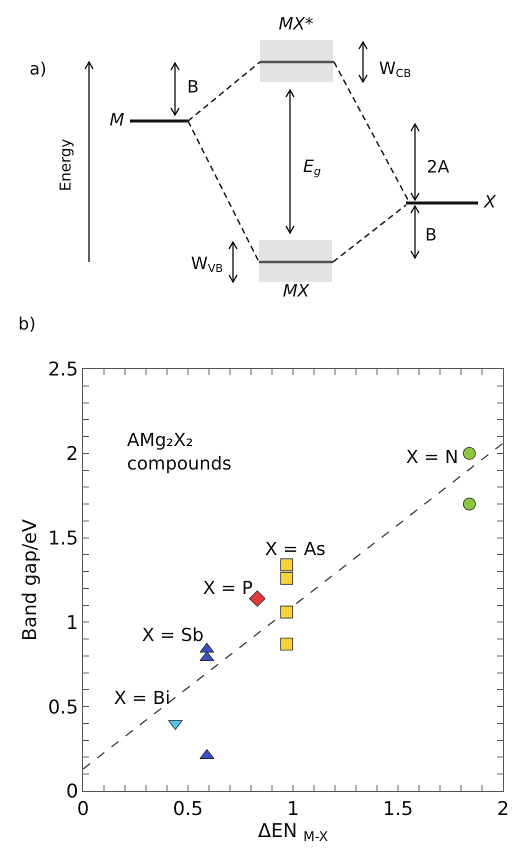  I want to click on y-tick-label: 0.5, so click(63, 707).